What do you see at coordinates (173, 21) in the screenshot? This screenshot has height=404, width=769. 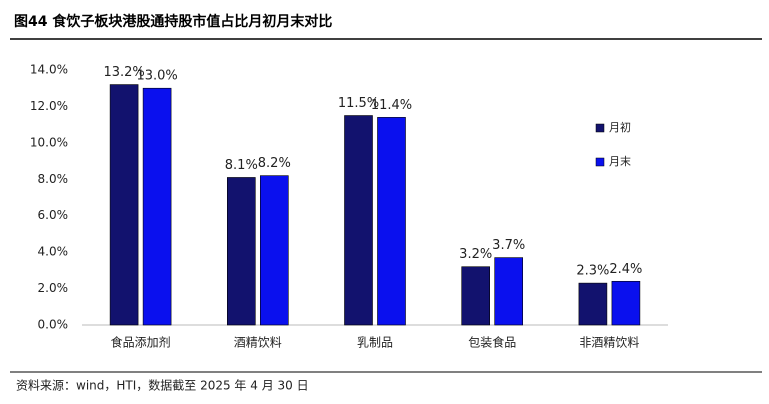 I see `chart-title: 图44 食饮子板块港股通持股市值占比月初月末对比` at bounding box center [173, 21].